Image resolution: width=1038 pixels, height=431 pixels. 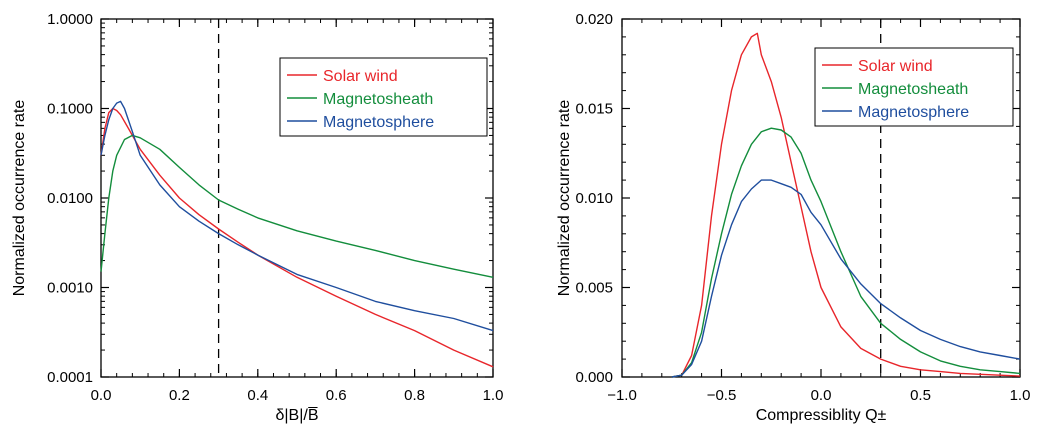 I want to click on x-tick-label: 0.5, so click(x=920, y=395).